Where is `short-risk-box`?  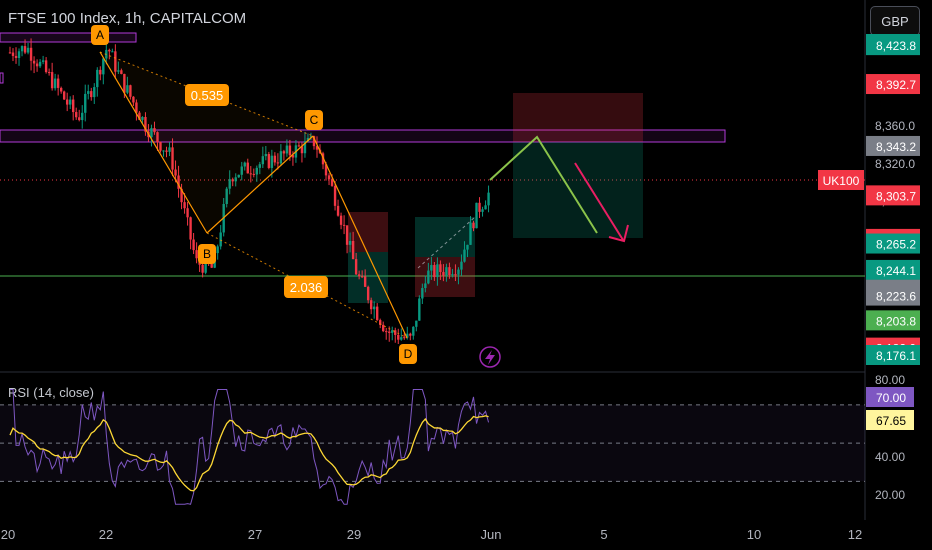
short-risk-box is located at coordinates (368, 232).